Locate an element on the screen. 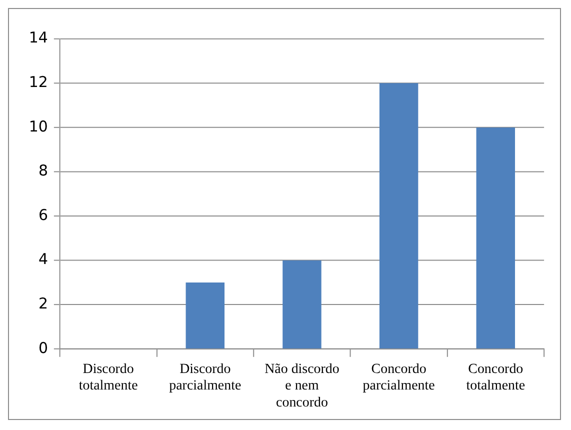 This screenshot has width=571, height=430. y-tick-label: 0 is located at coordinates (43, 347).